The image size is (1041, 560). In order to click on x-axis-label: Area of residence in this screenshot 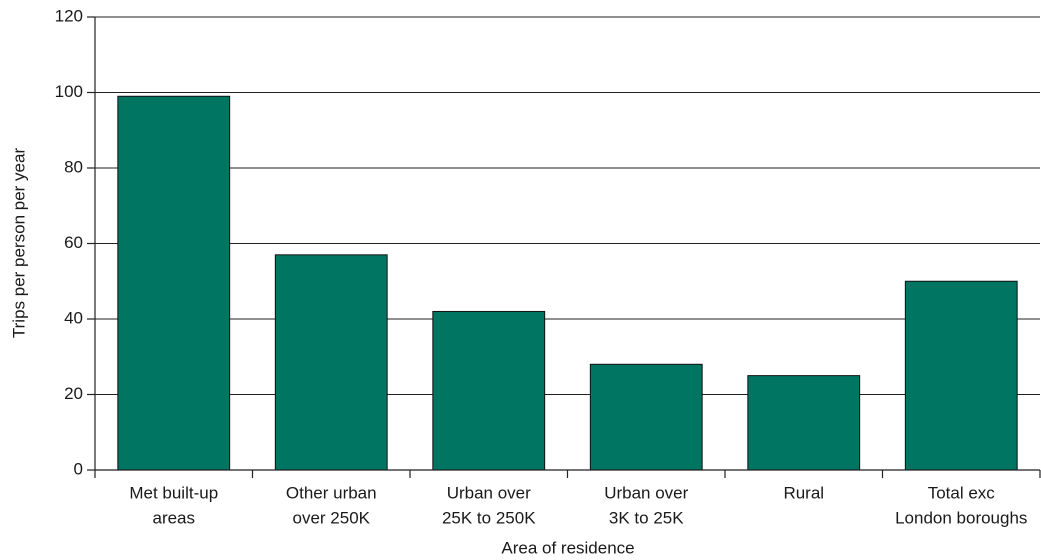, I will do `click(567, 547)`.